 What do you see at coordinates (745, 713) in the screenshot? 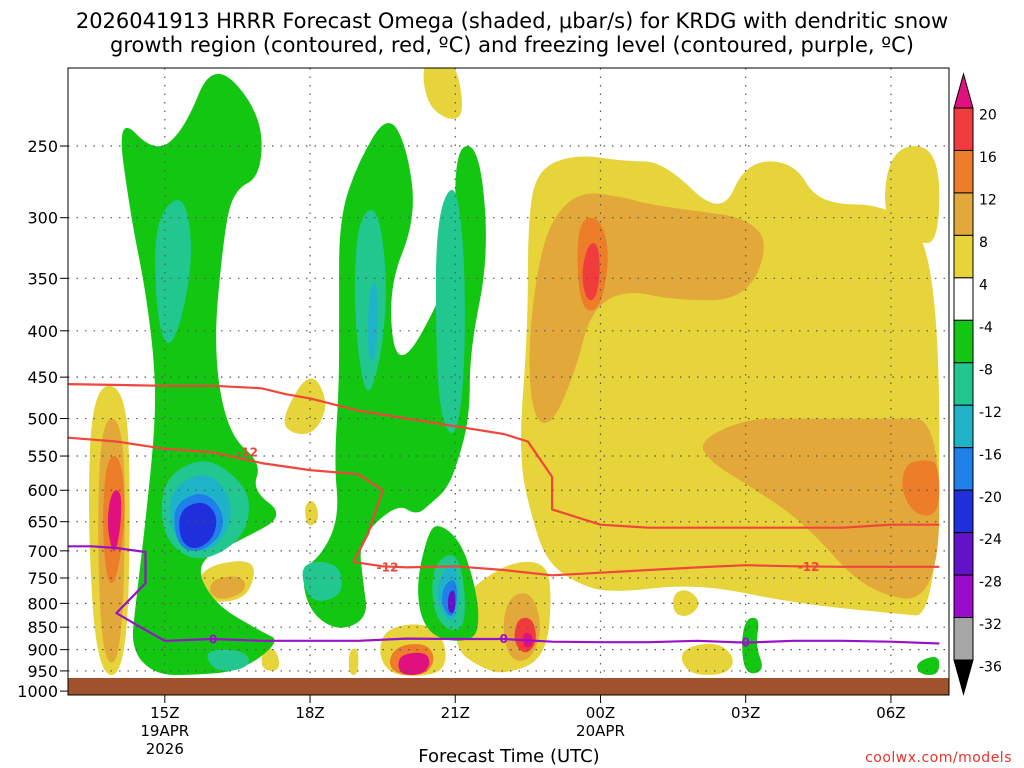
I see `x-tick-label-03Z: 03Z` at bounding box center [745, 713].